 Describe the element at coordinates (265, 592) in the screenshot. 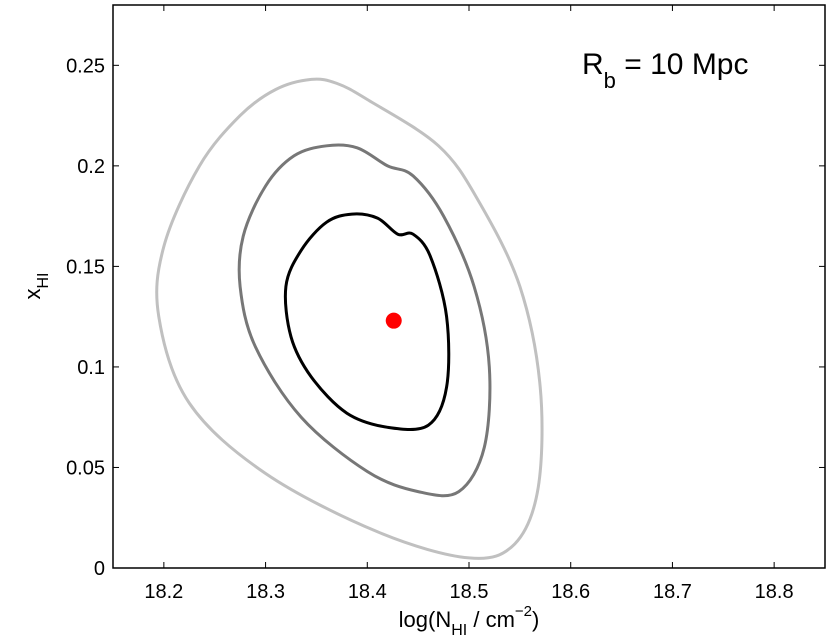

I see `x-tick-label: 18.3` at that location.